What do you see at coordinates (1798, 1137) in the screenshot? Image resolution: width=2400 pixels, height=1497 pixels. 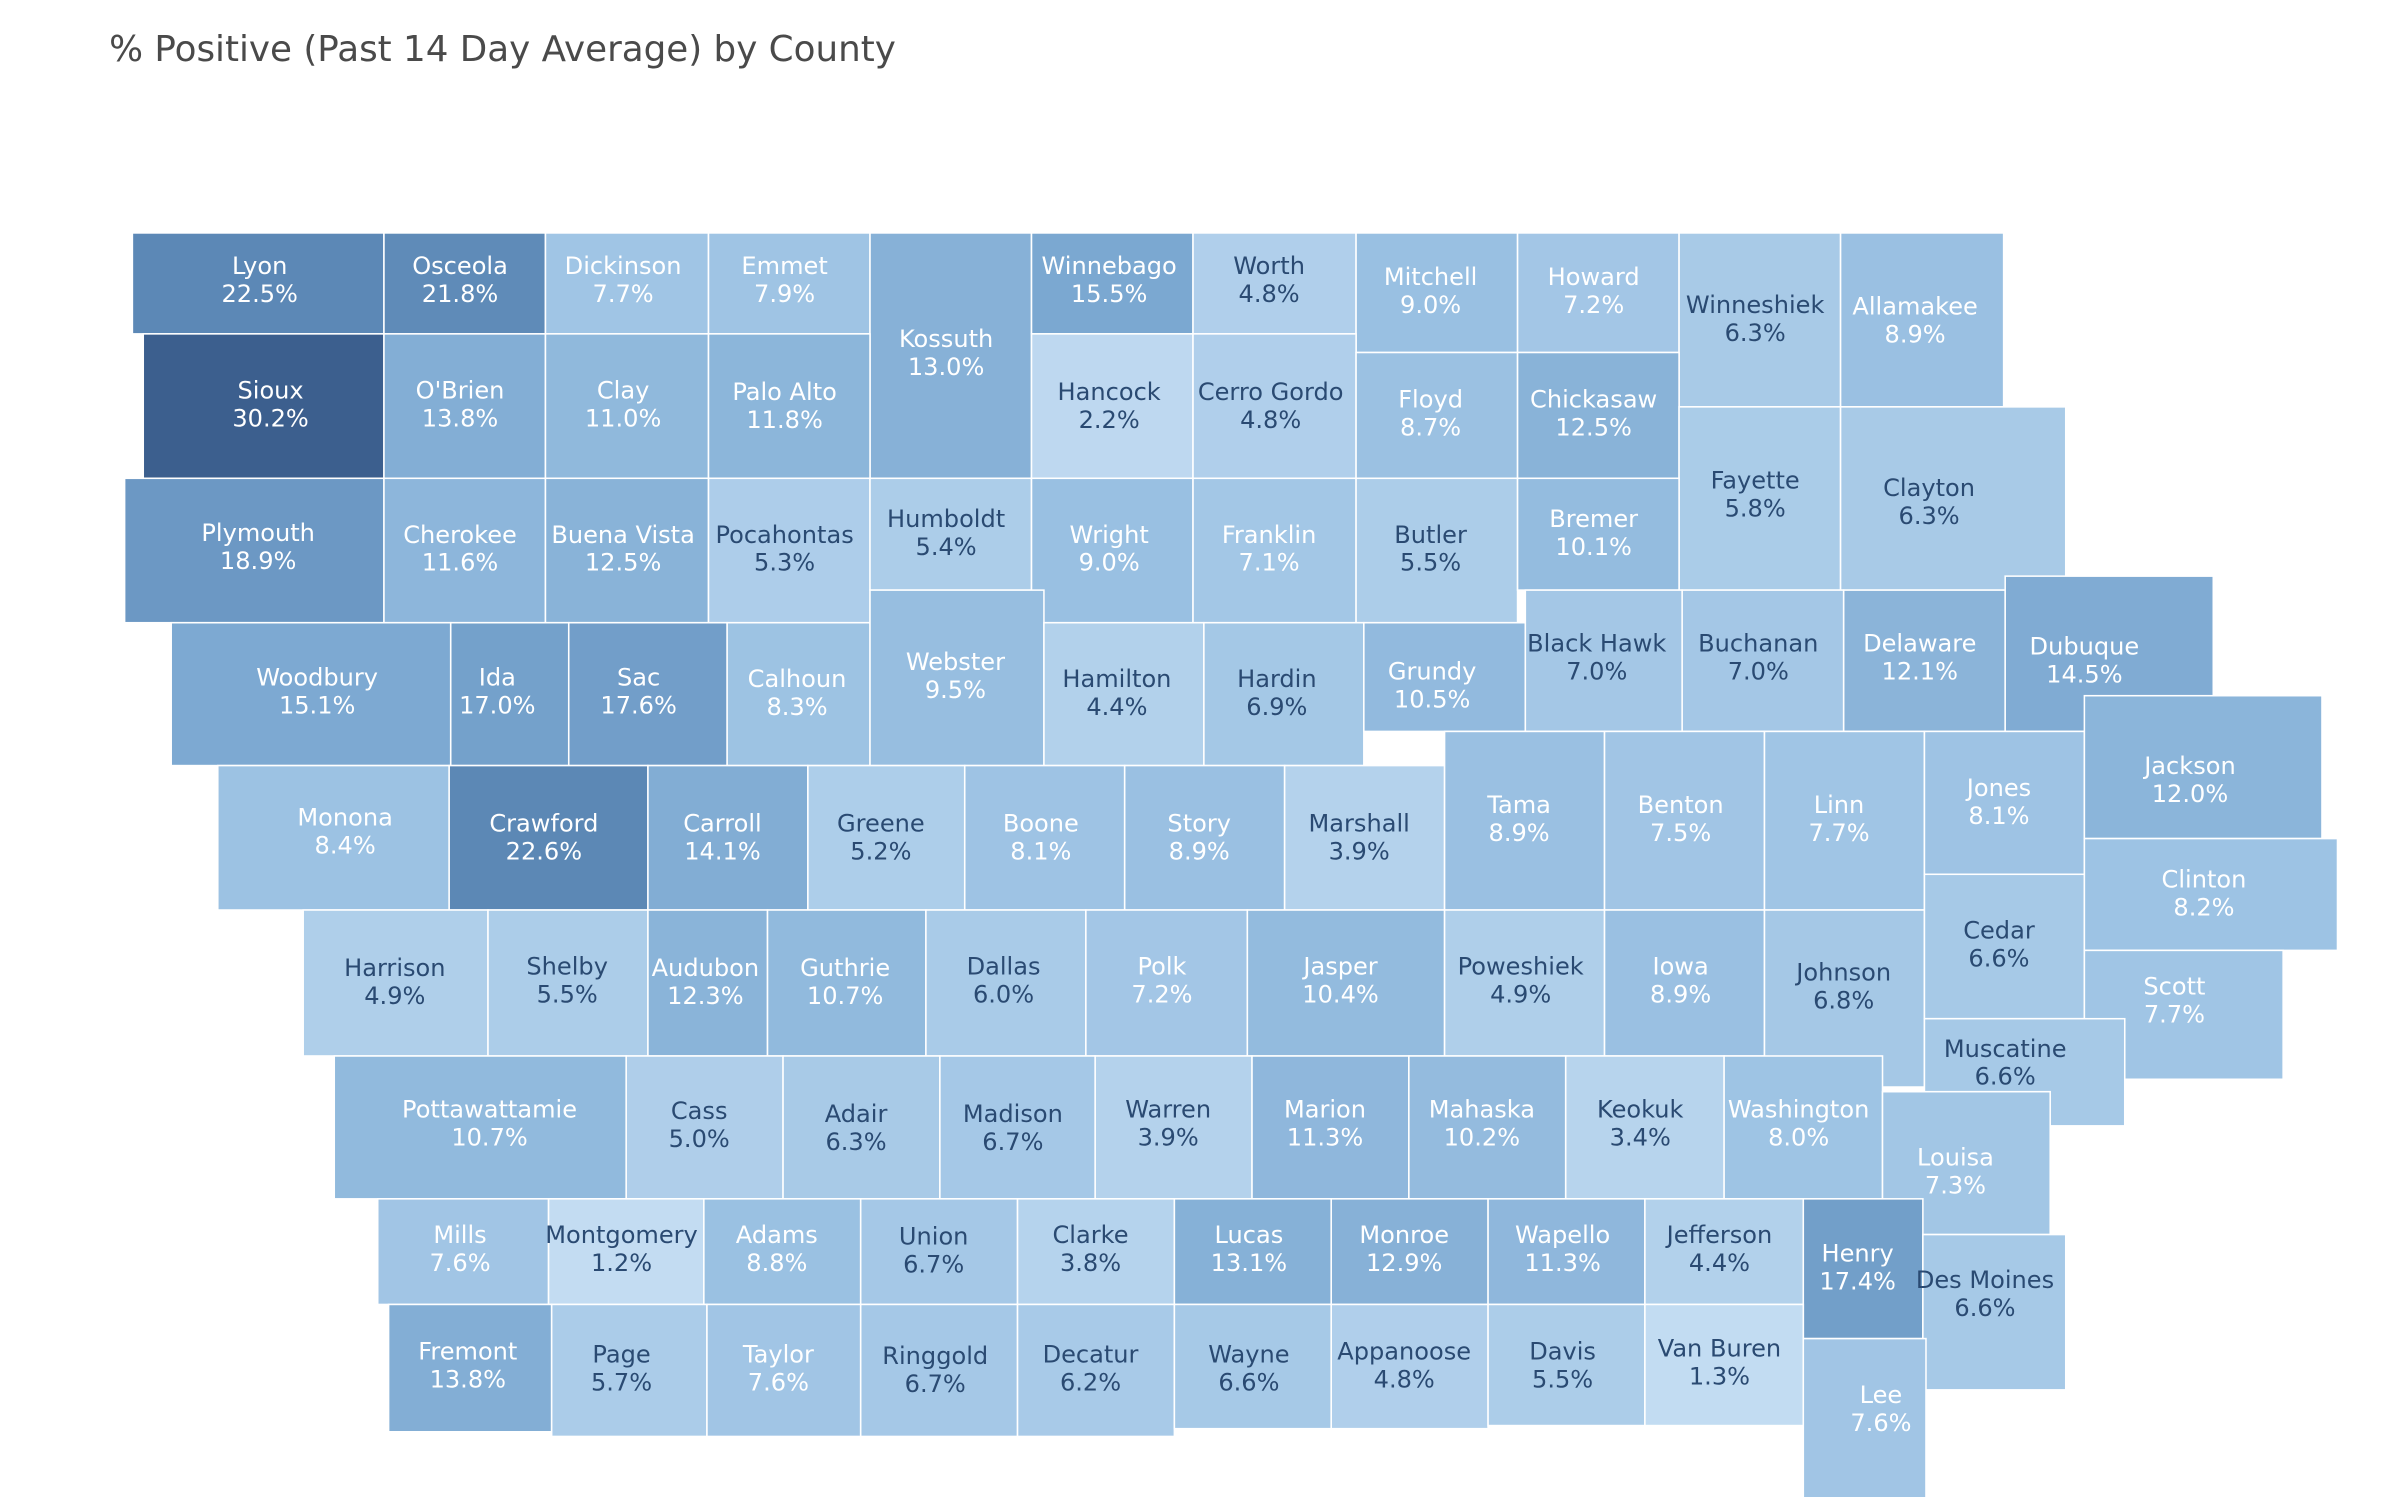 I see `county-value: 8.0%` at bounding box center [1798, 1137].